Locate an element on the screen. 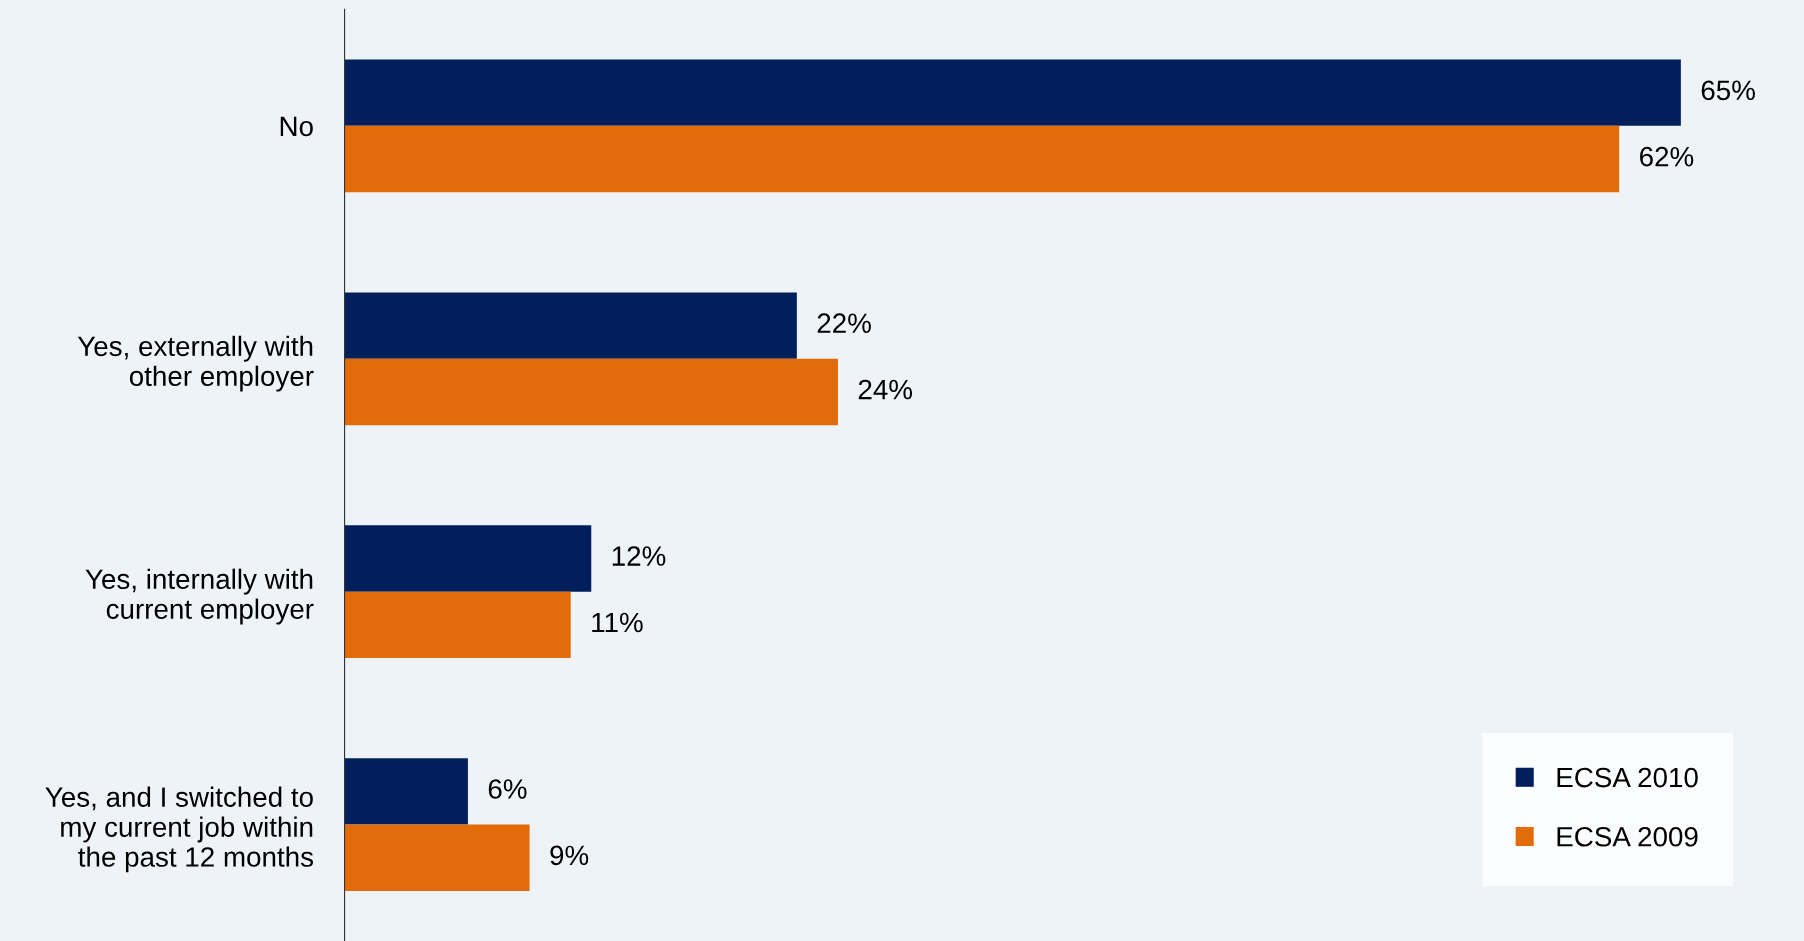 Image resolution: width=1804 pixels, height=941 pixels. data-label: 65% is located at coordinates (1728, 90).